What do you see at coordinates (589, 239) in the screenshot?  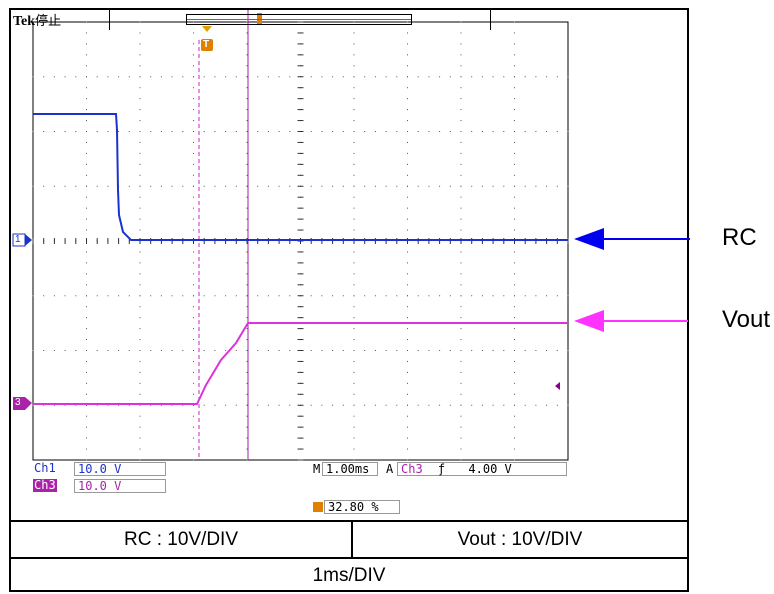 I see `rc-arrow-head` at bounding box center [589, 239].